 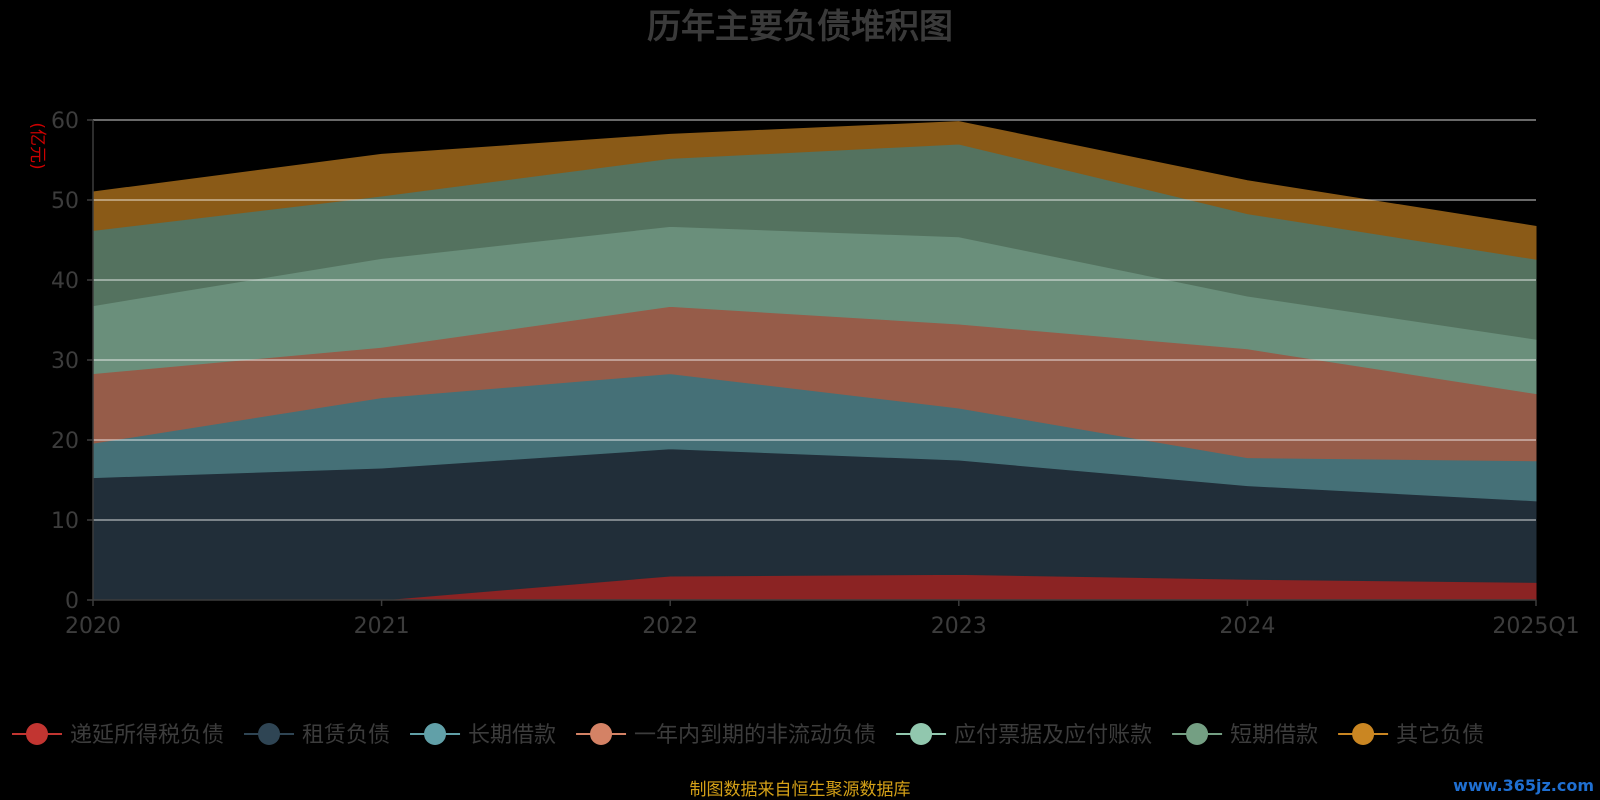 I want to click on legend-item-3: 一年内到期的非流动负债, so click(x=726, y=735).